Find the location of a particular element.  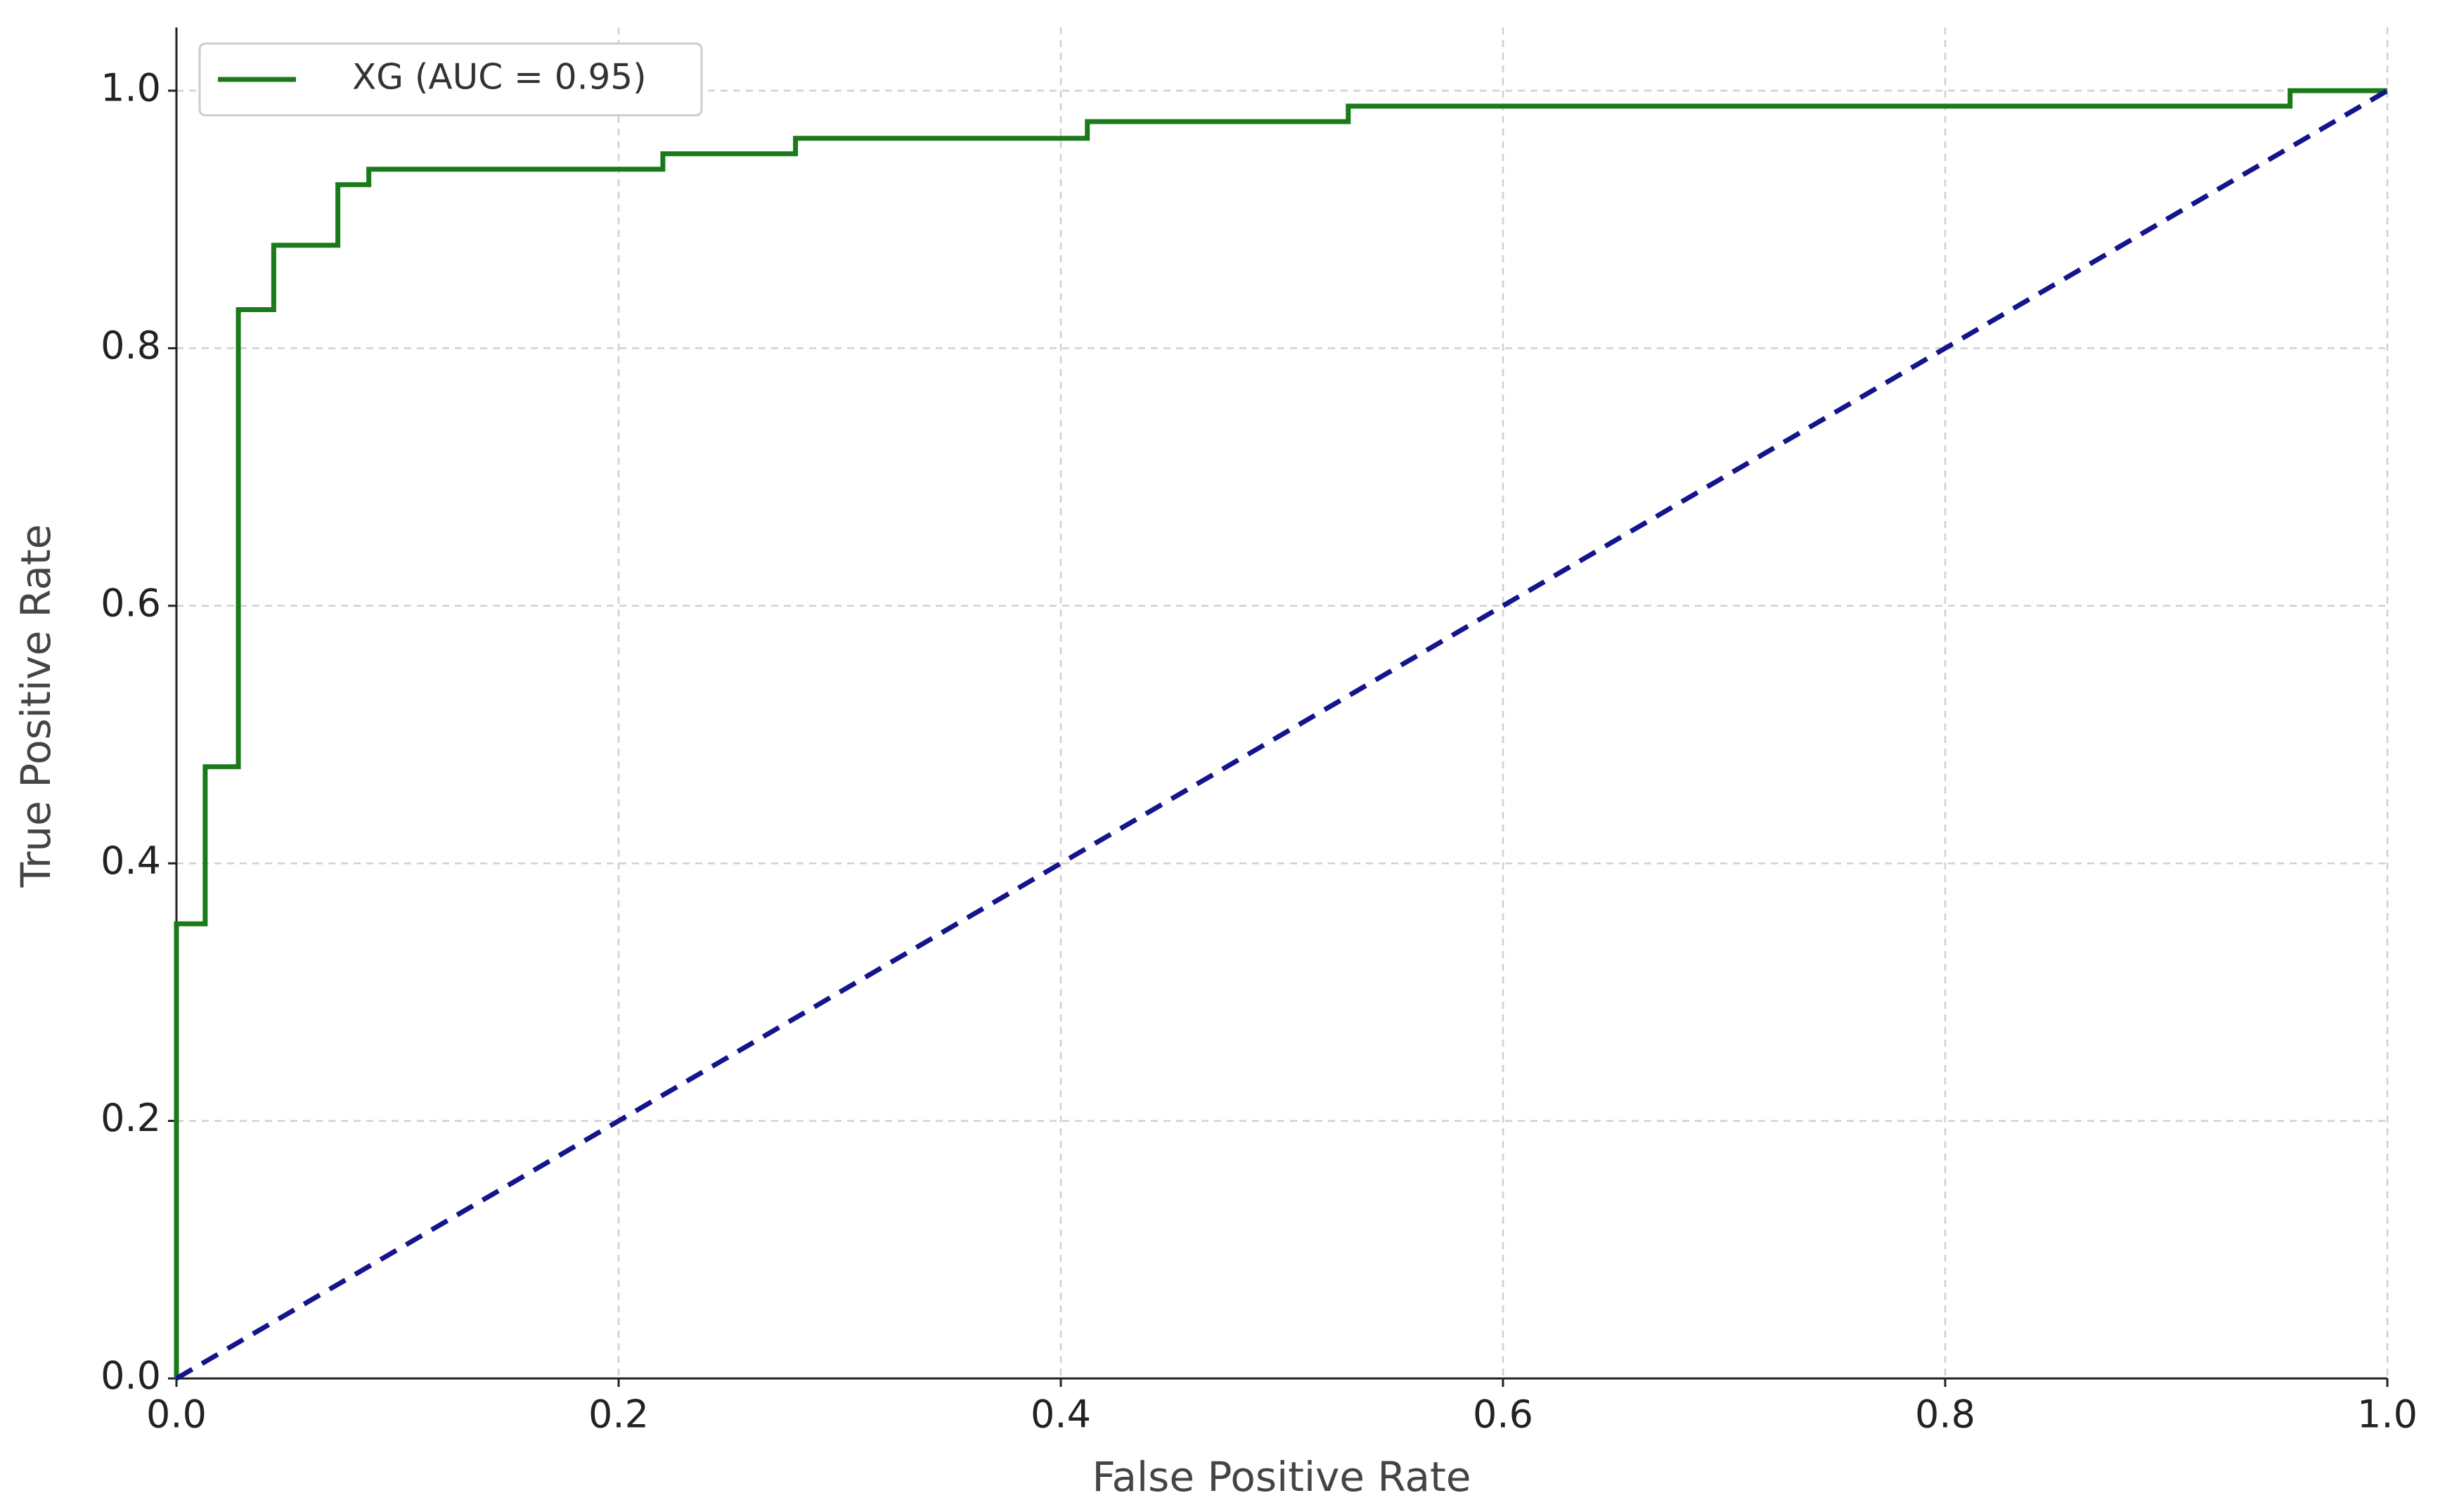

y-tick-label: 0.2 is located at coordinates (131, 1118).